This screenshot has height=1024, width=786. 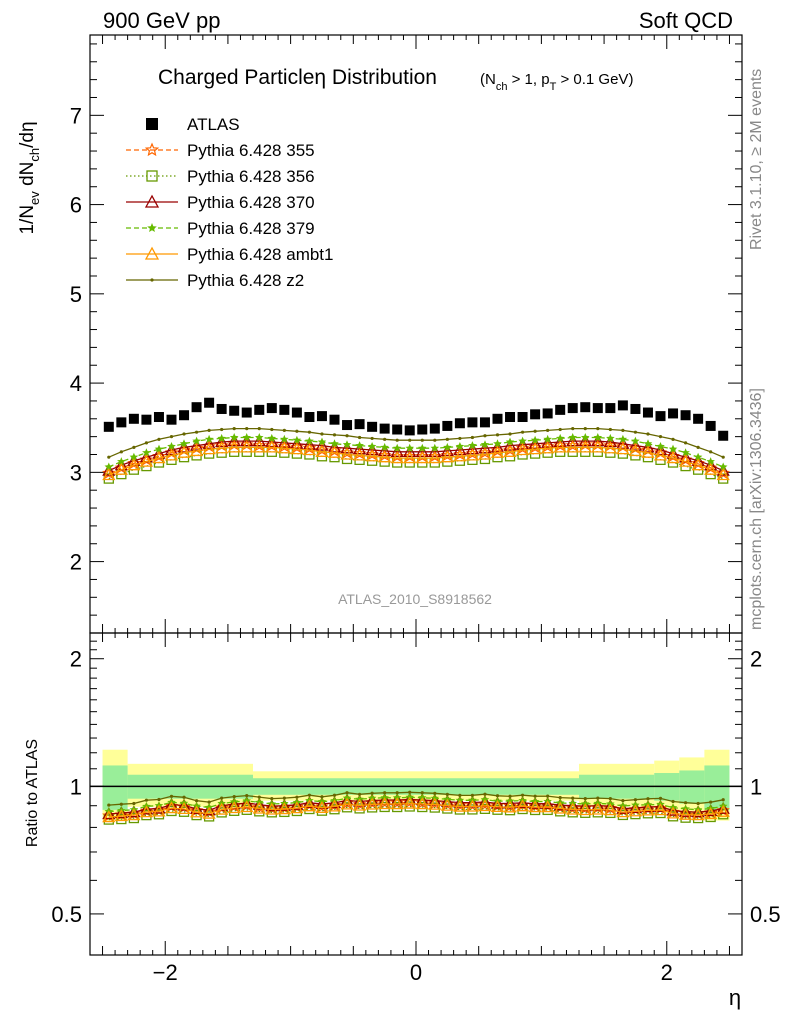 What do you see at coordinates (161, 20) in the screenshot?
I see `energy-label: 900 GeV pp` at bounding box center [161, 20].